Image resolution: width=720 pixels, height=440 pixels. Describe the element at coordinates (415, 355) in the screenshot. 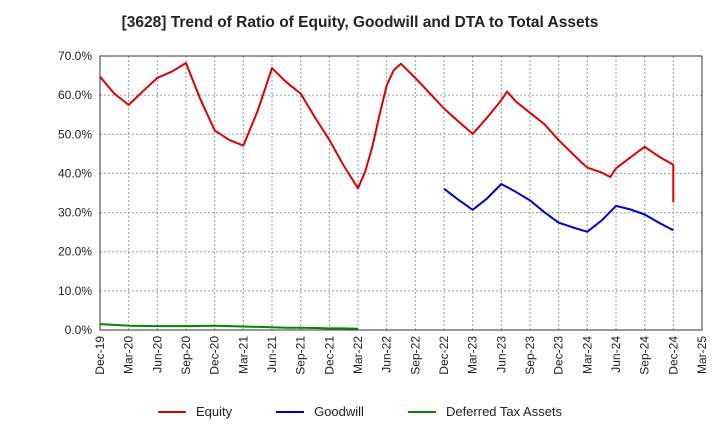

I see `x-tick-label: Sep-22` at that location.